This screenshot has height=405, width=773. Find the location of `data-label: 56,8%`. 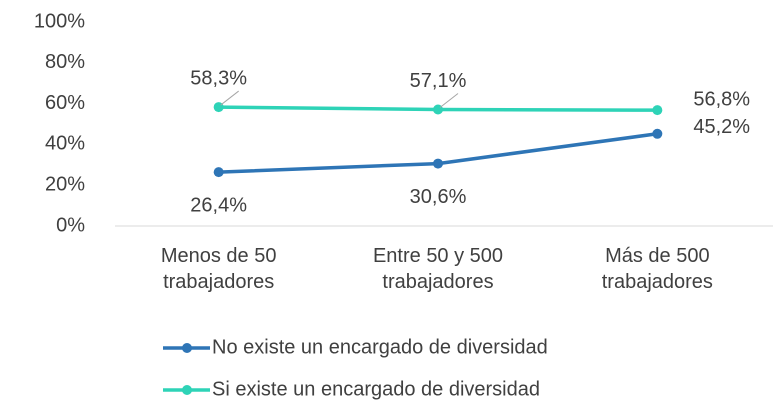

data-label: 56,8% is located at coordinates (721, 99).